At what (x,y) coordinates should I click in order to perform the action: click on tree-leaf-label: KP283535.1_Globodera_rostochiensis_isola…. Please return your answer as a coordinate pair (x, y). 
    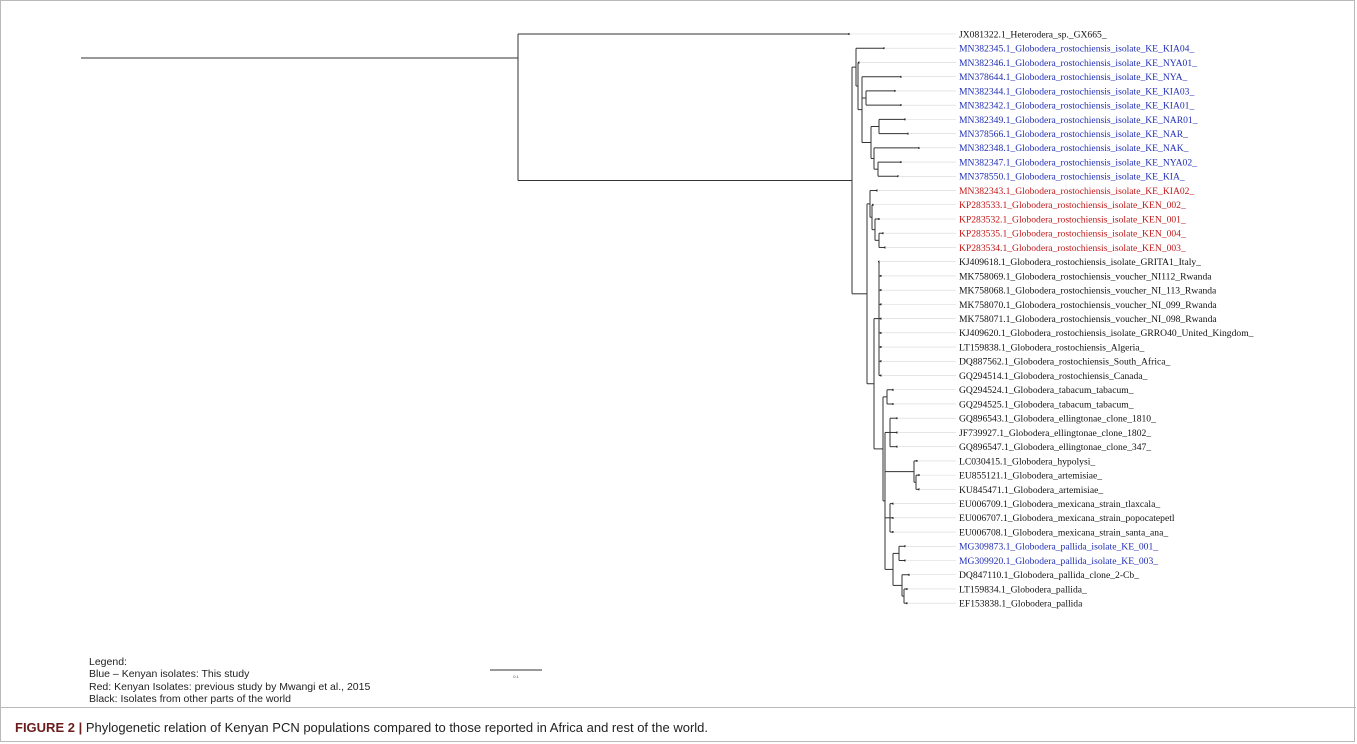
    Looking at the image, I should click on (1072, 234).